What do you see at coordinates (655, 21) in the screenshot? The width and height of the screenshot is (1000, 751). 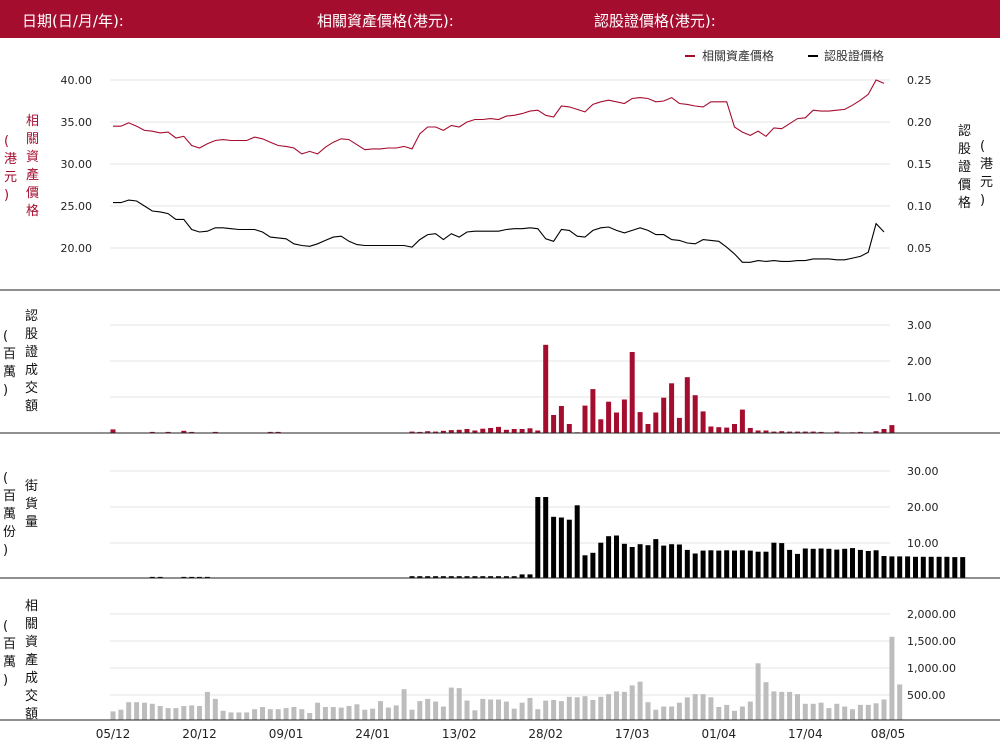 I see `warrant-price-label: 認股證價格(港元):` at bounding box center [655, 21].